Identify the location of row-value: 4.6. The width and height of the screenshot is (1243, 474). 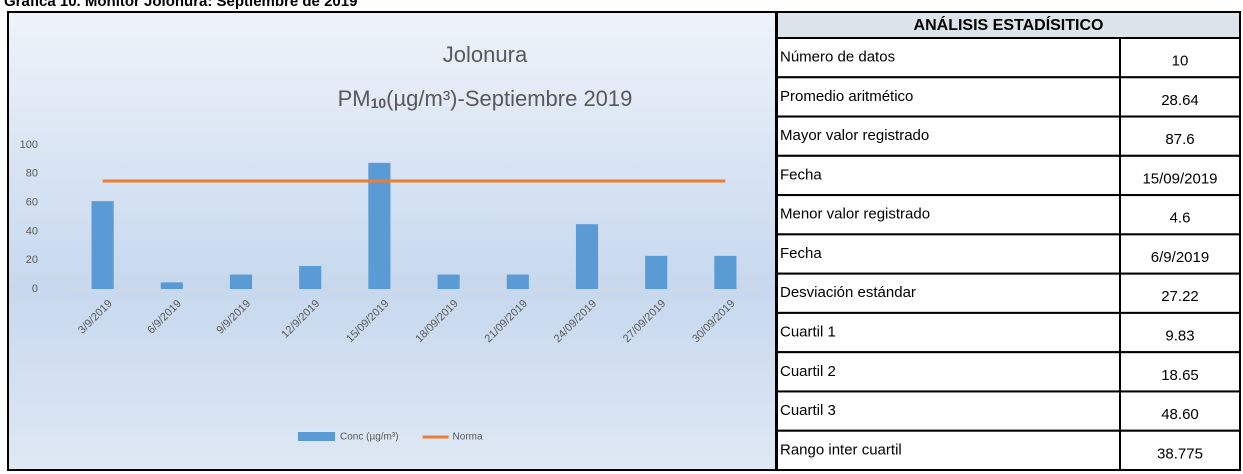
(1180, 218).